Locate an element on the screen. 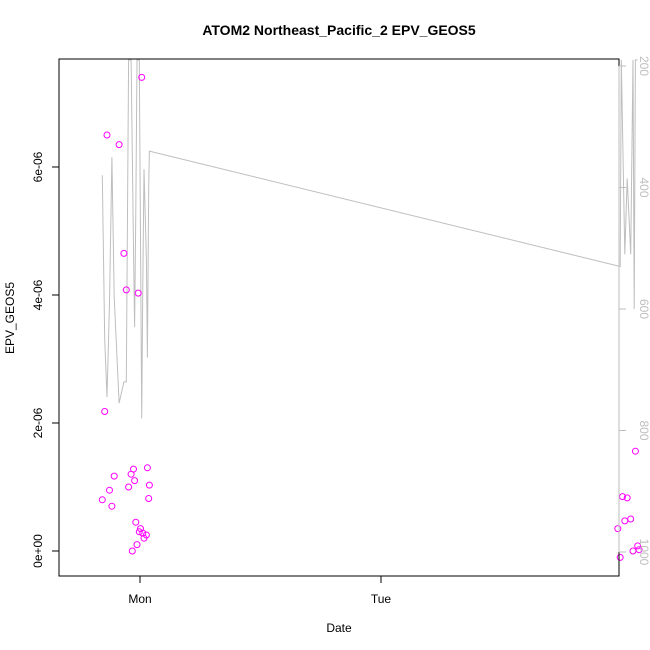 The width and height of the screenshot is (650, 650). y-axis-label: EPV_GEOS5 is located at coordinates (10, 318).